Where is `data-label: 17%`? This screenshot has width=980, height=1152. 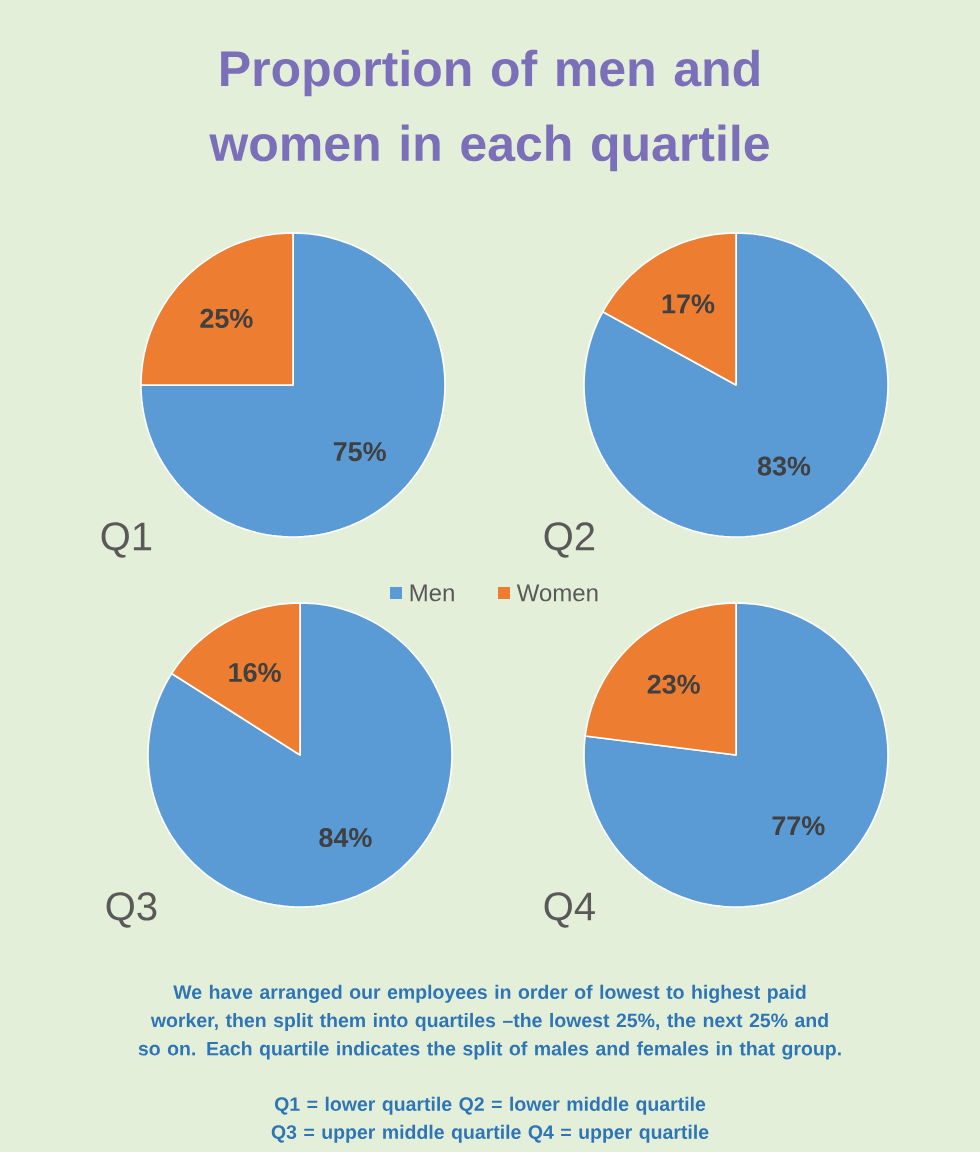
data-label: 17% is located at coordinates (688, 304).